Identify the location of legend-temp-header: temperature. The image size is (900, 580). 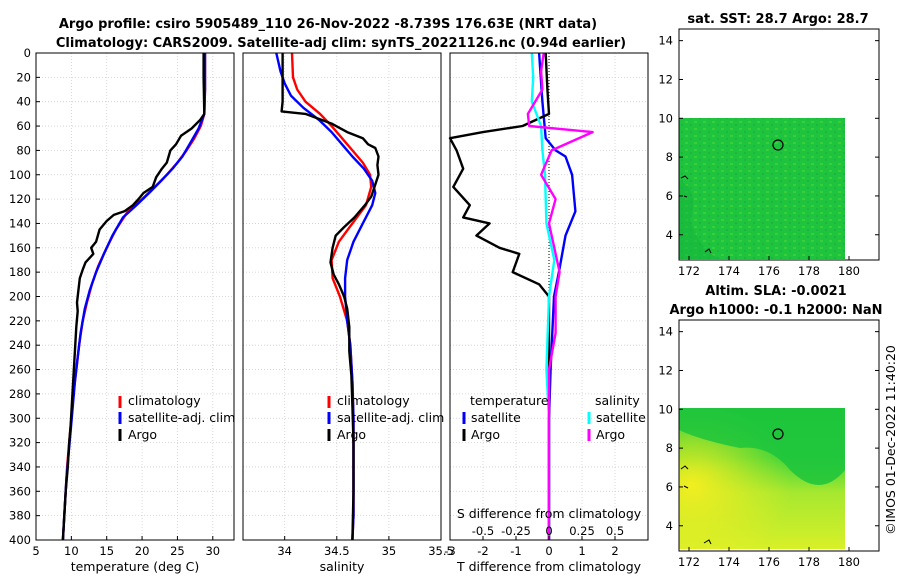
(509, 400).